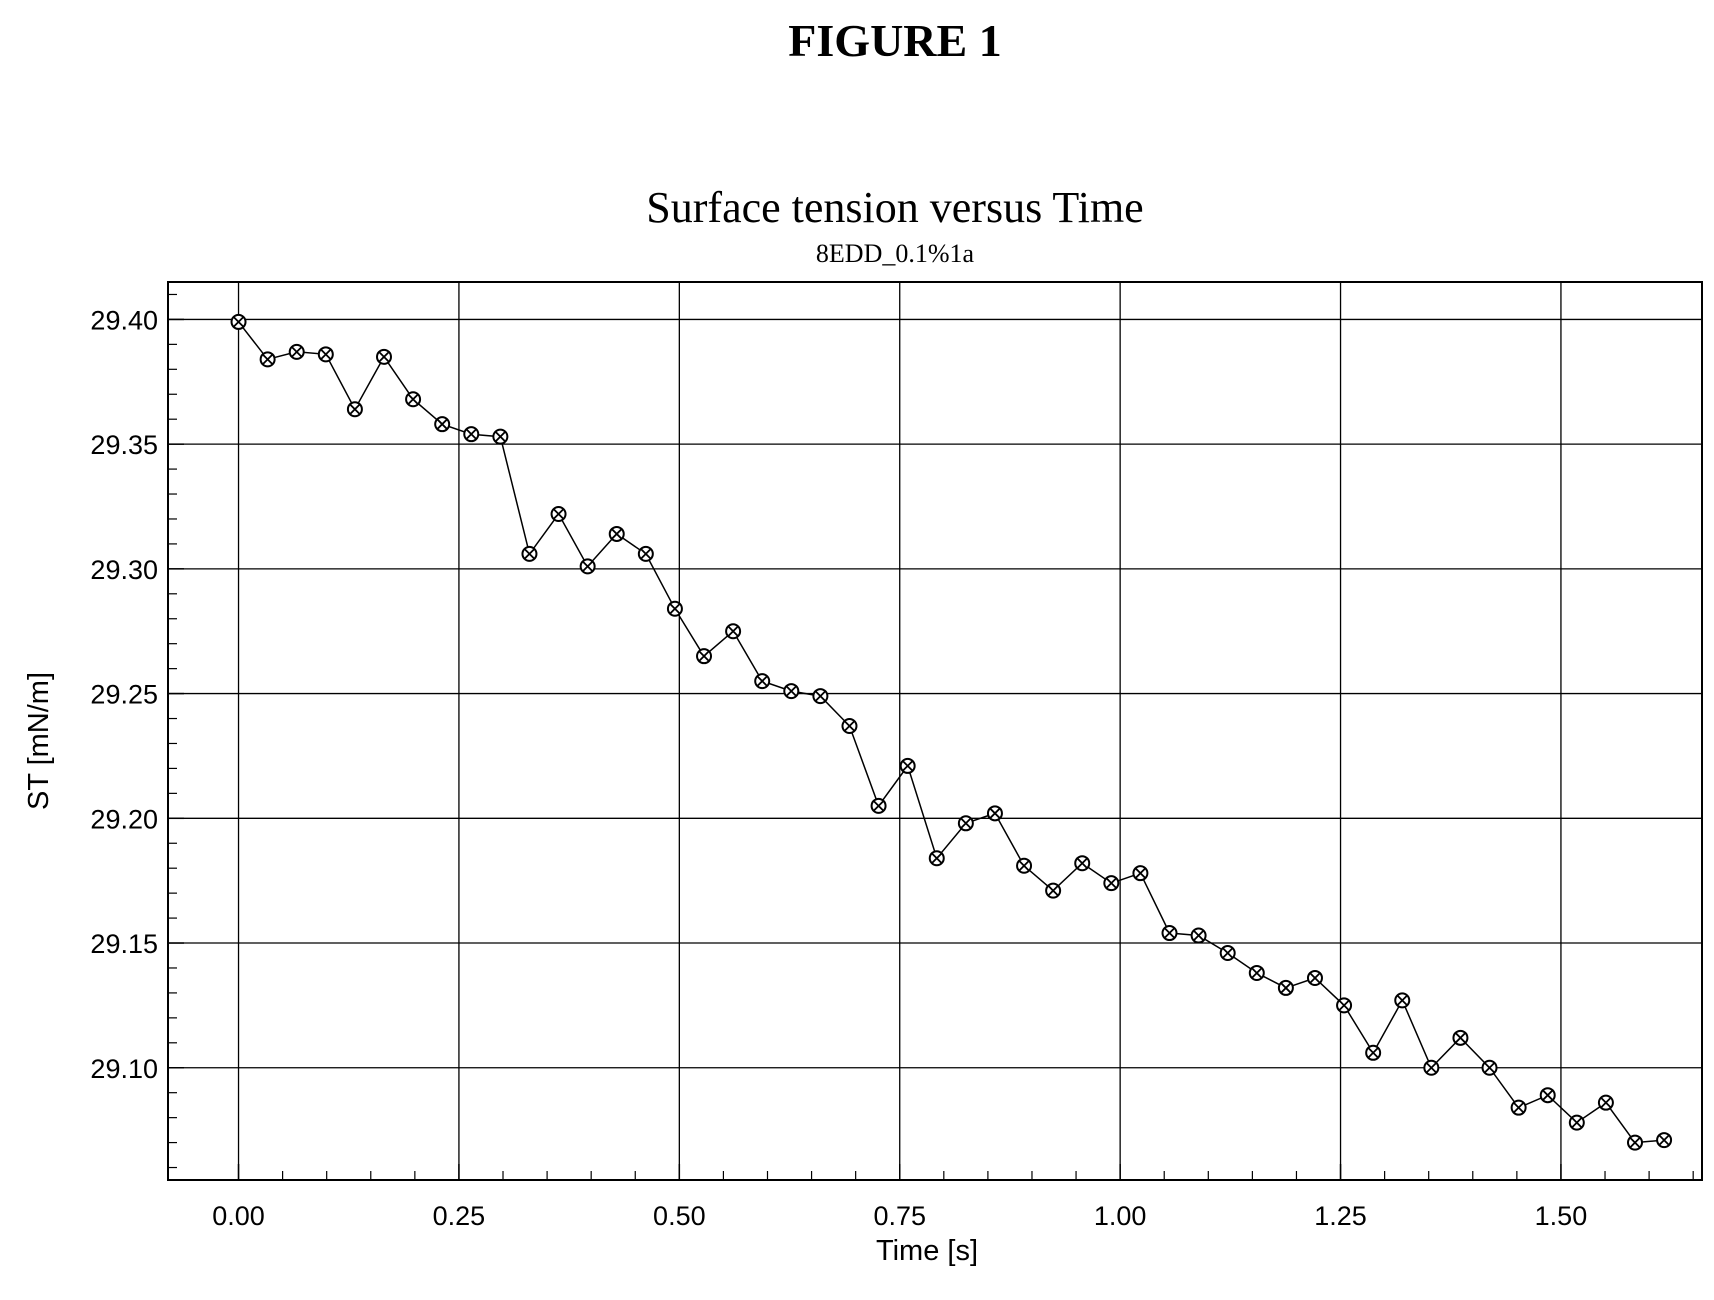 The image size is (1714, 1300). Describe the element at coordinates (1340, 1216) in the screenshot. I see `x-tick-label: 1.25` at that location.